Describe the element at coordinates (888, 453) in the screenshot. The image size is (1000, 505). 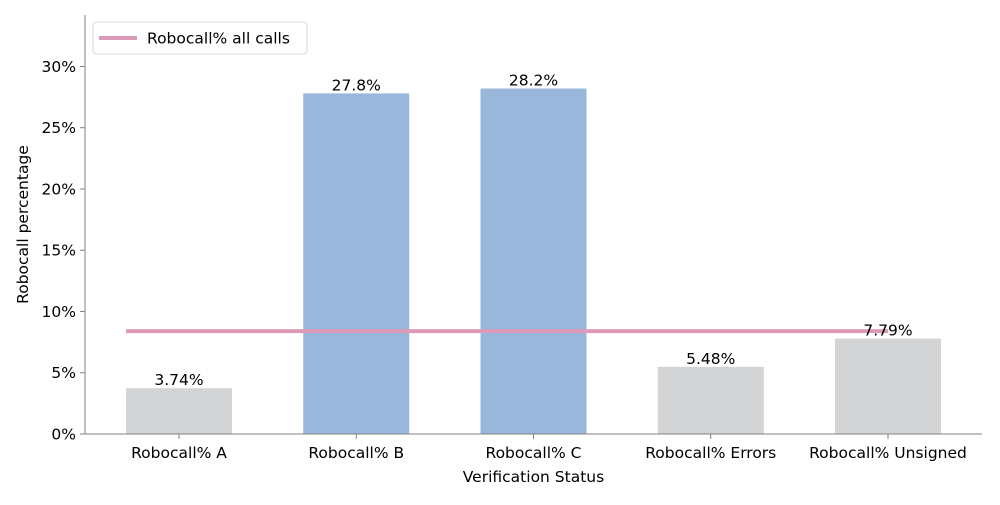
I see `x-tick-label: Robocall% Unsigned` at that location.